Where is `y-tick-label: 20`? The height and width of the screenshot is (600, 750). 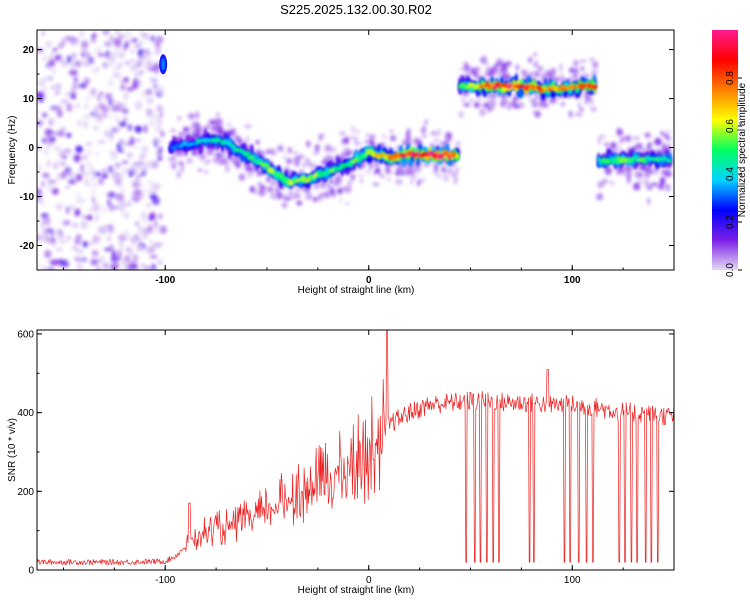 y-tick-label: 20 is located at coordinates (29, 50).